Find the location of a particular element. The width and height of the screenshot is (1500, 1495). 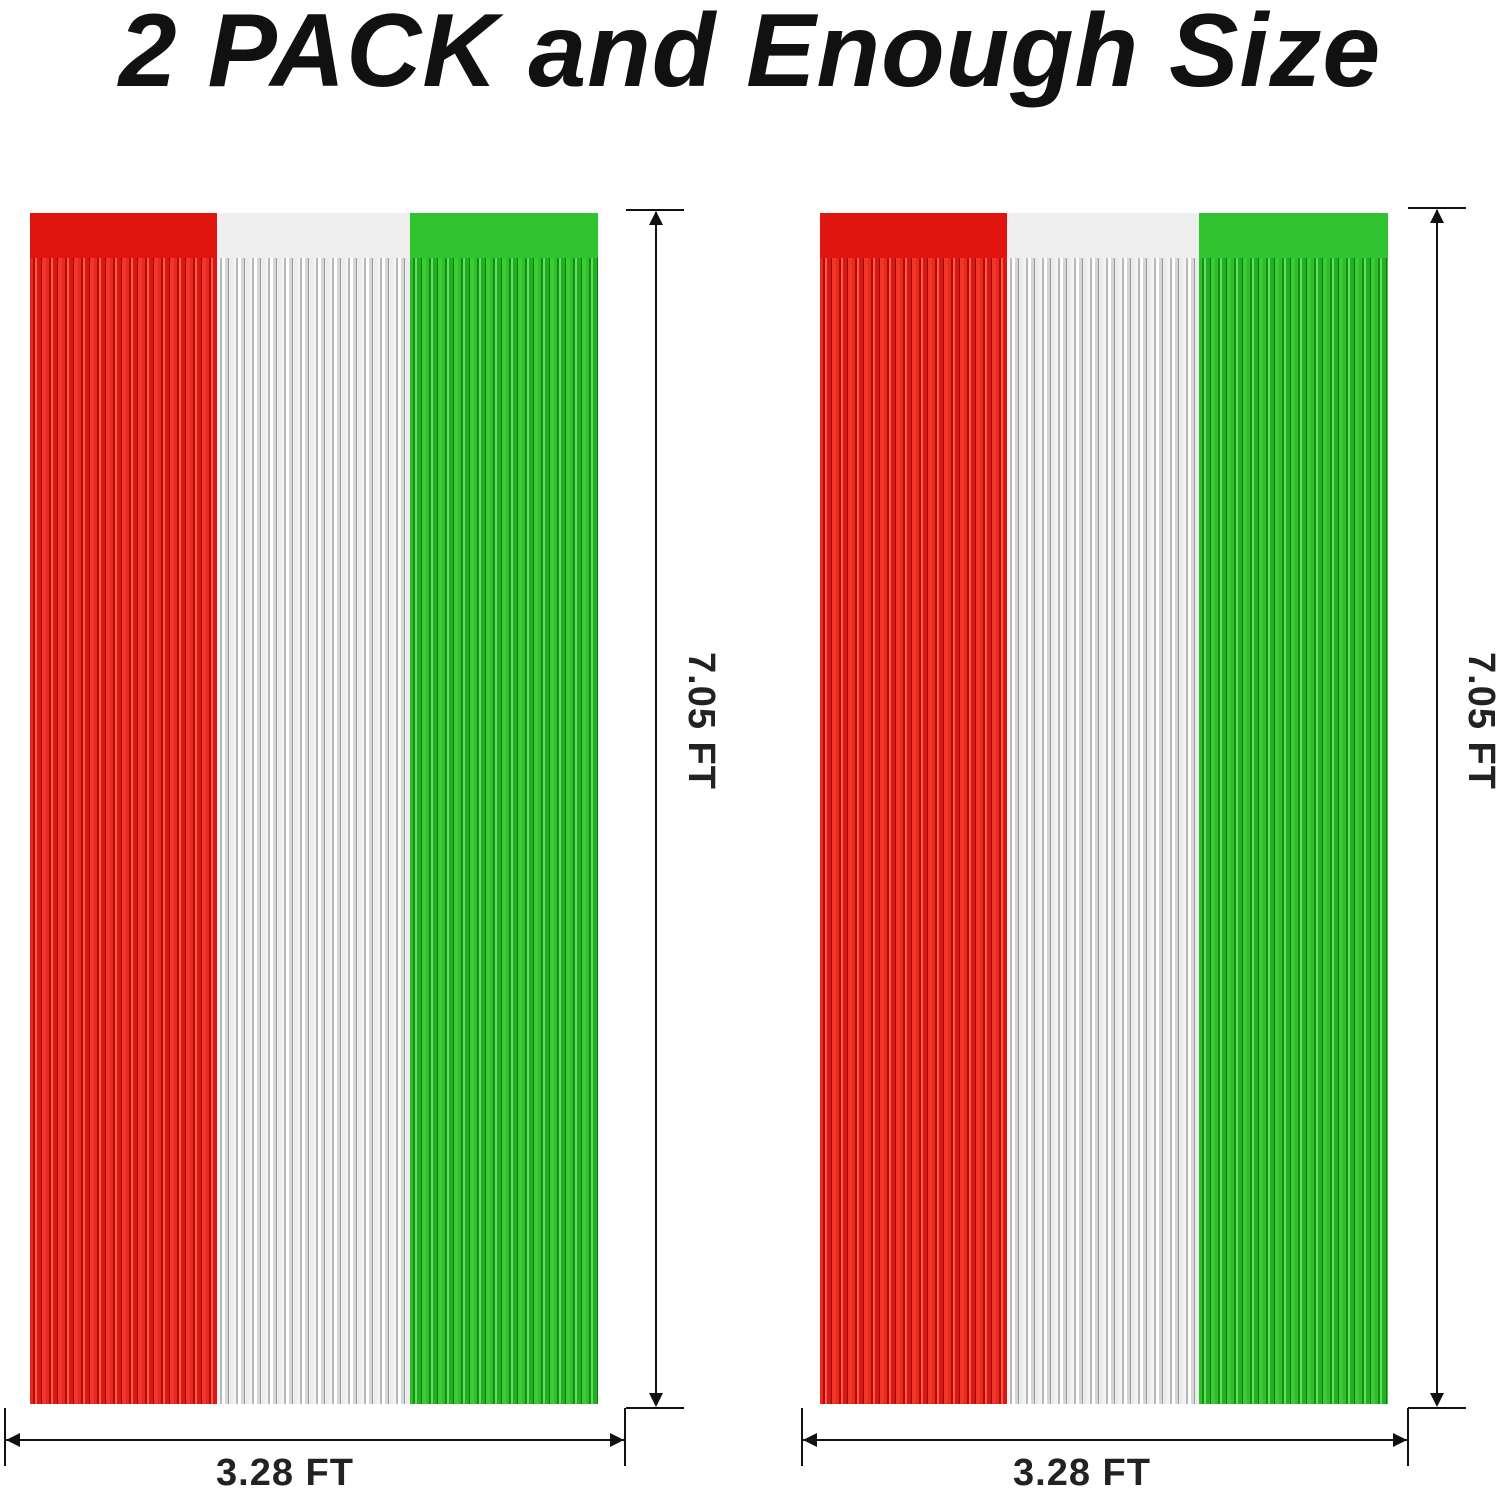

headline: 2 PACK and Enough Size is located at coordinates (750, 54).